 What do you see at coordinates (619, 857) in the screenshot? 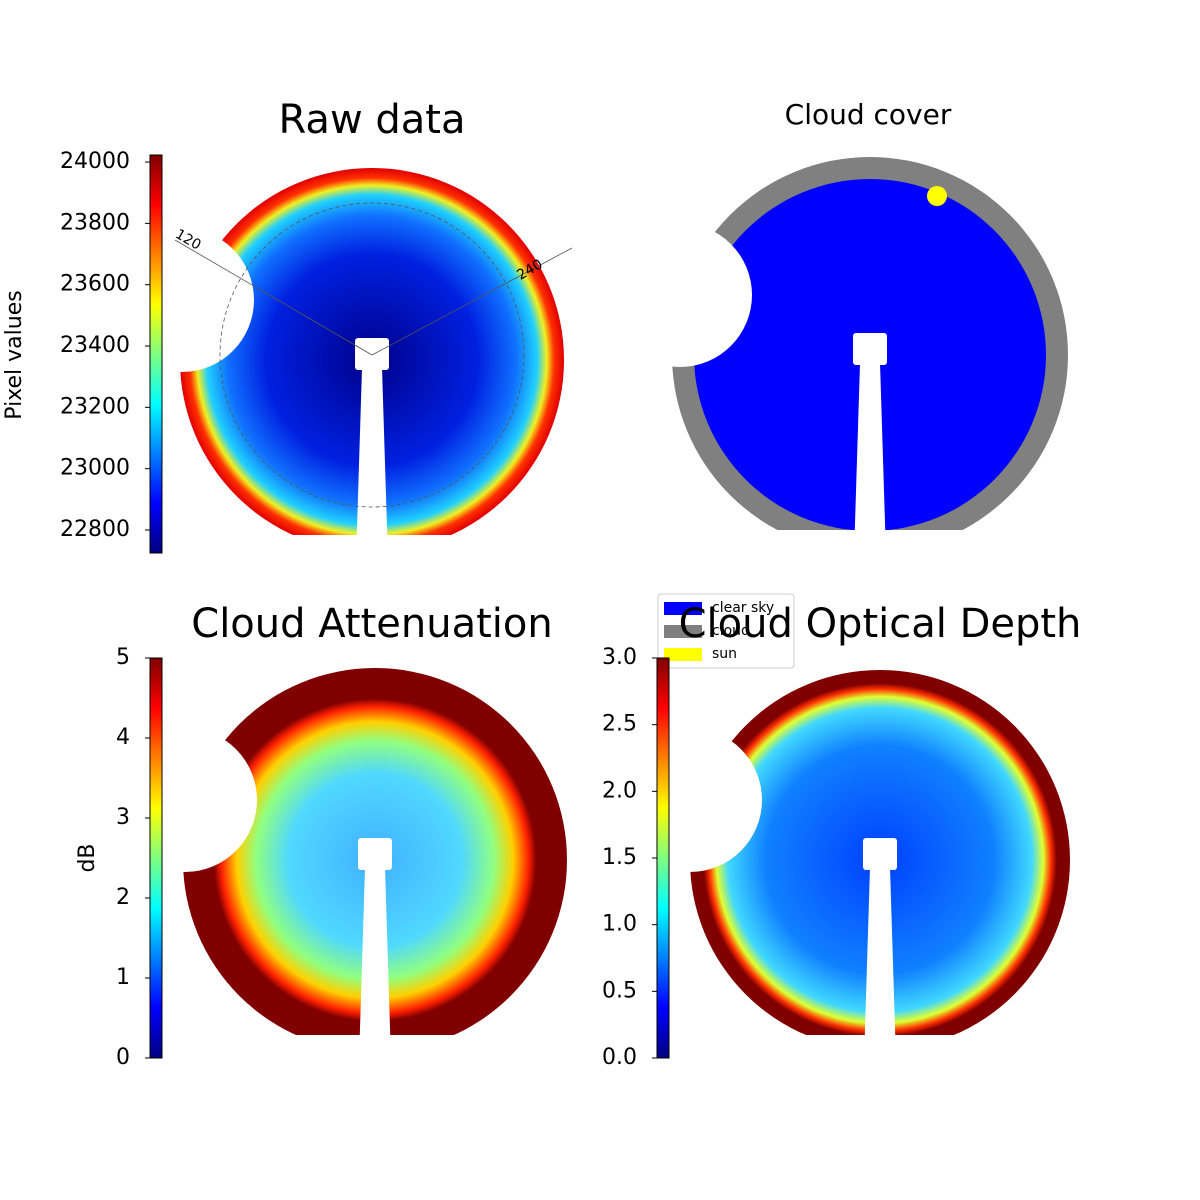
I see `colorbar-tick-label: 1.5` at bounding box center [619, 857].